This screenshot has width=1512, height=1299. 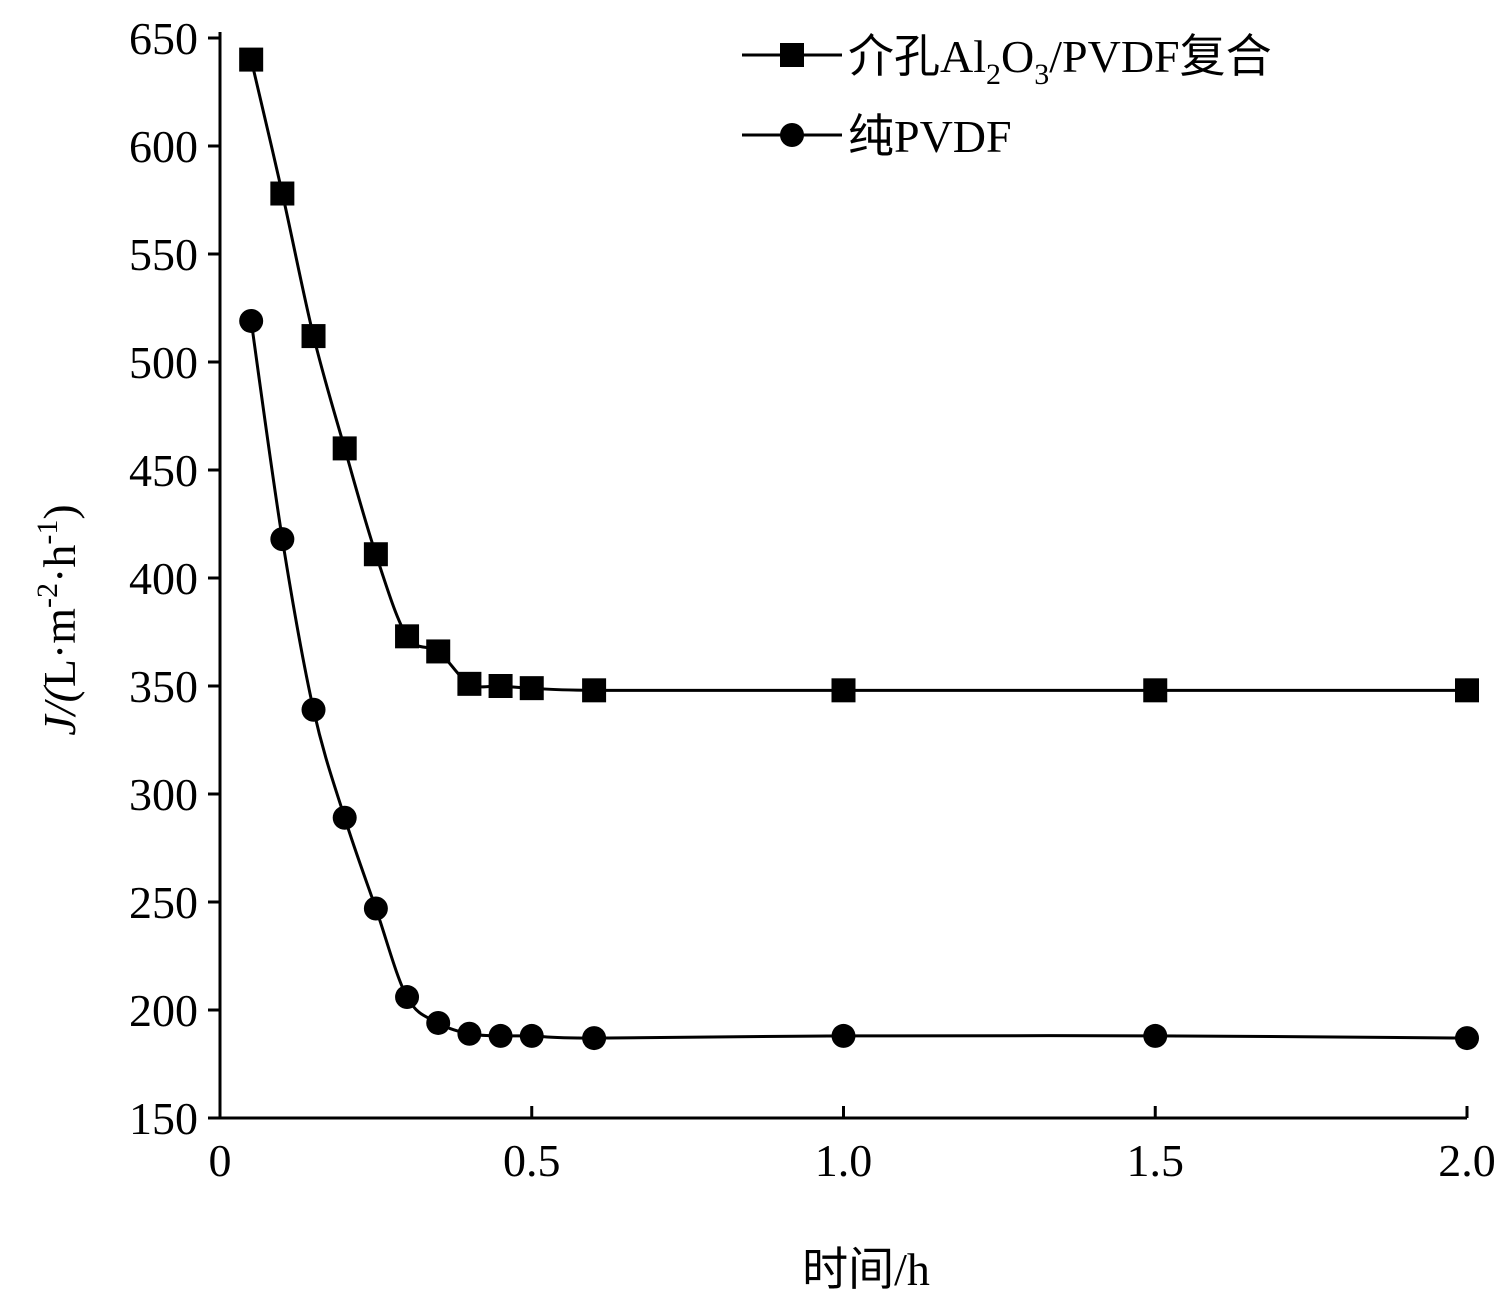 I want to click on y-tick-label: 350, so click(x=163, y=686).